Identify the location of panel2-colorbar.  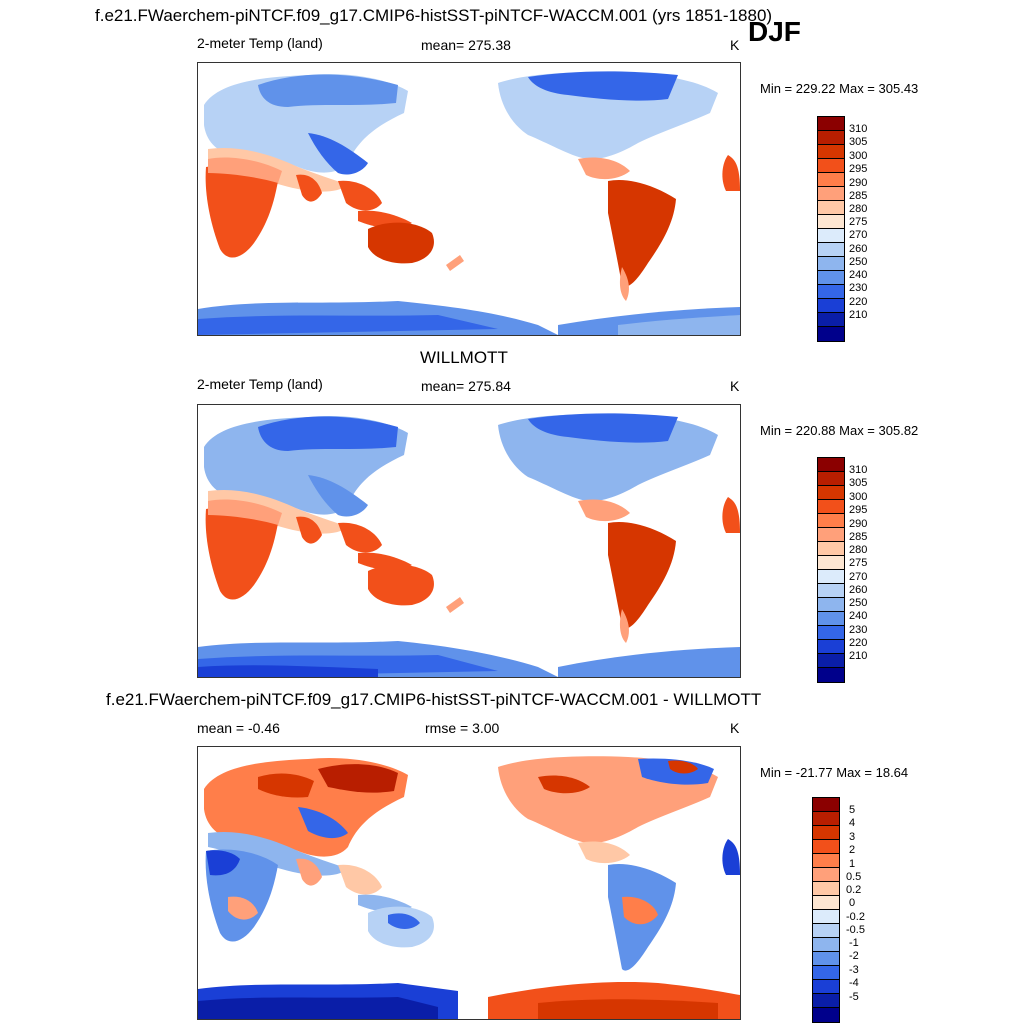
(831, 570).